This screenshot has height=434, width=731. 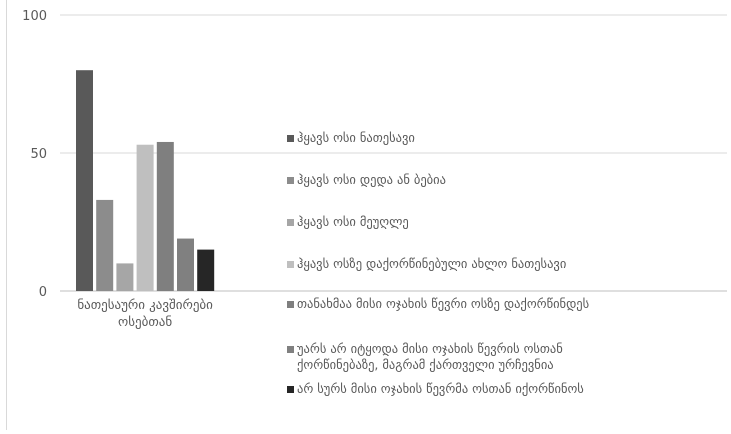 What do you see at coordinates (431, 263) in the screenshot?
I see `legend-label: ჰყავს ოსზე დაქორწინებული ახლო ნათესავი` at bounding box center [431, 263].